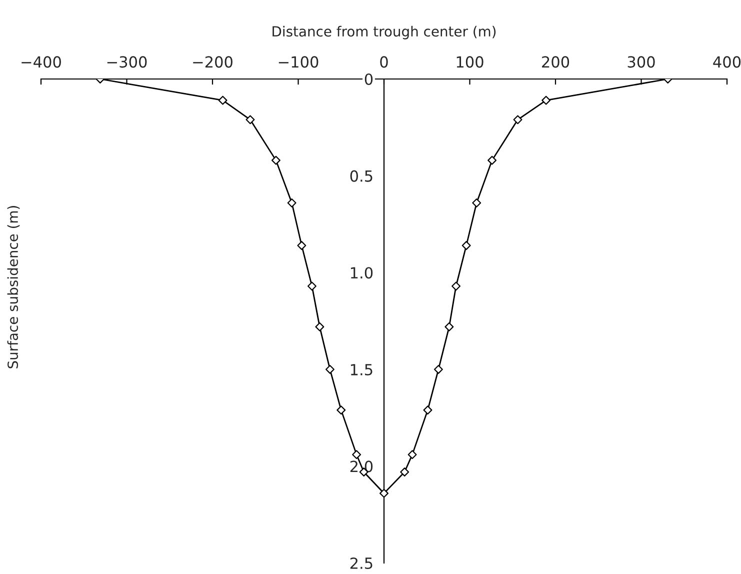 This screenshot has height=574, width=741. I want to click on x-tick-label: 300, so click(641, 62).